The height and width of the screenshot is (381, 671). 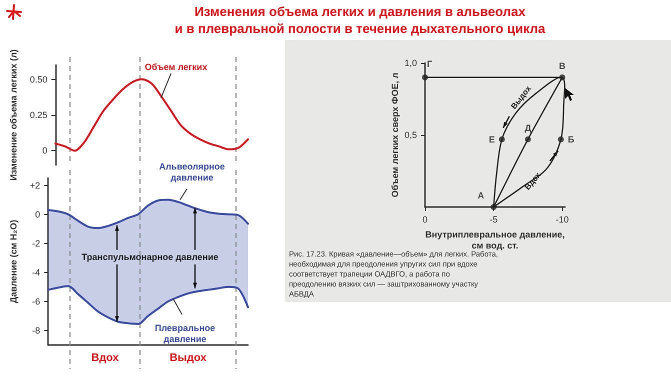 What do you see at coordinates (36, 301) in the screenshot?
I see `y-tick-label: -6` at bounding box center [36, 301].